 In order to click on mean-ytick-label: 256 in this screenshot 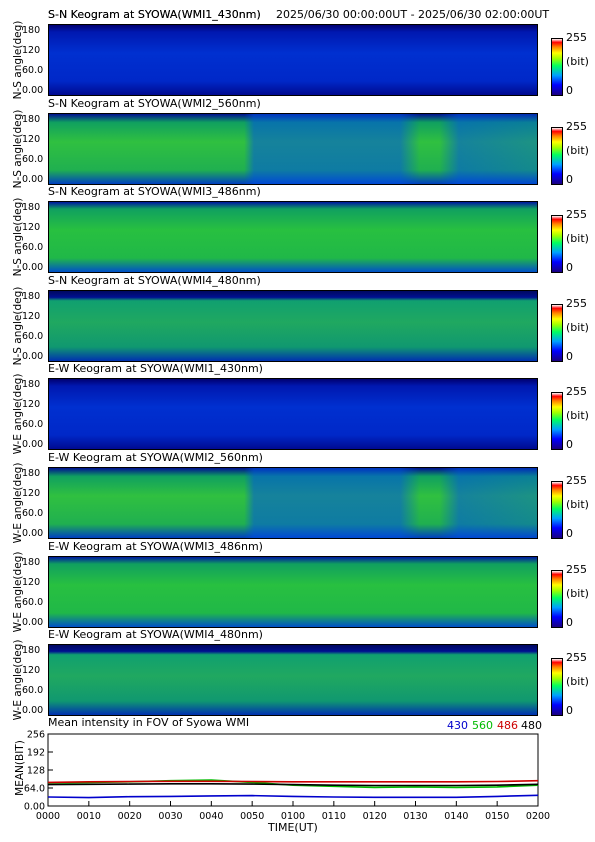, I will do `click(36, 735)`.